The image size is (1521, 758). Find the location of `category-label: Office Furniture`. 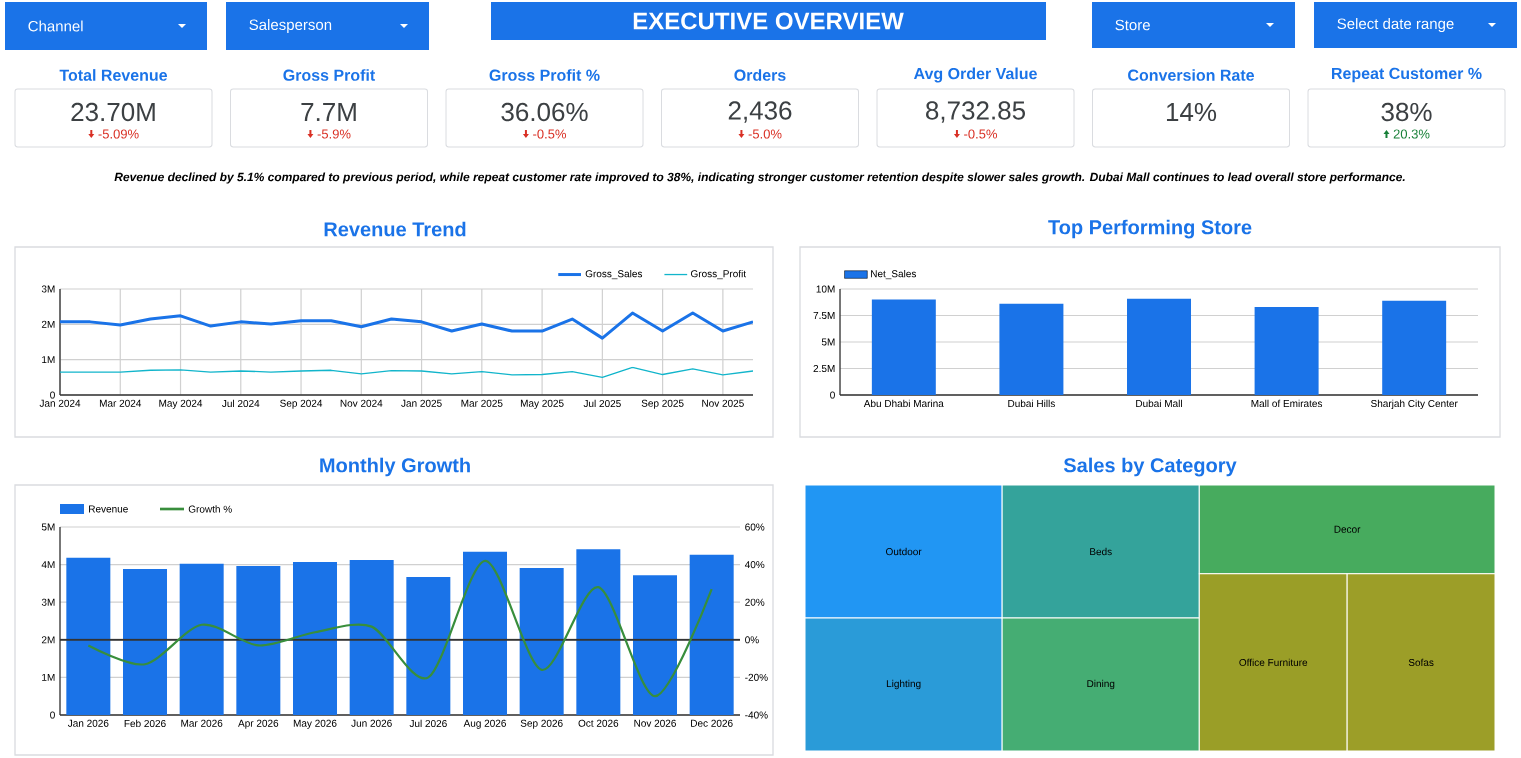

category-label: Office Furniture is located at coordinates (1273, 662).